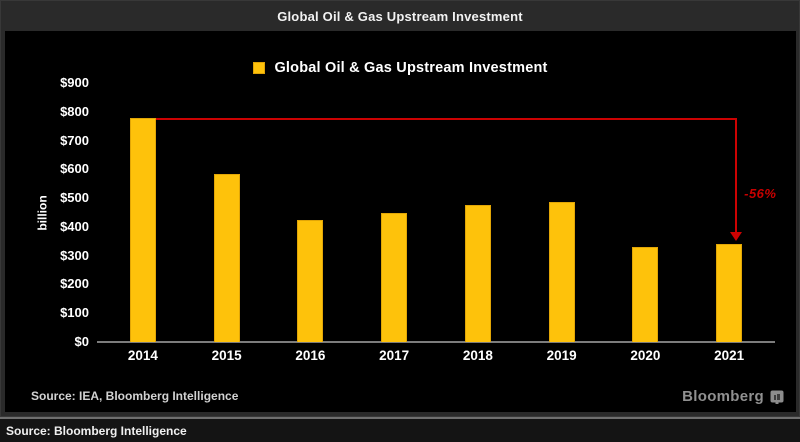  I want to click on legend-swatch-icon, so click(259, 68).